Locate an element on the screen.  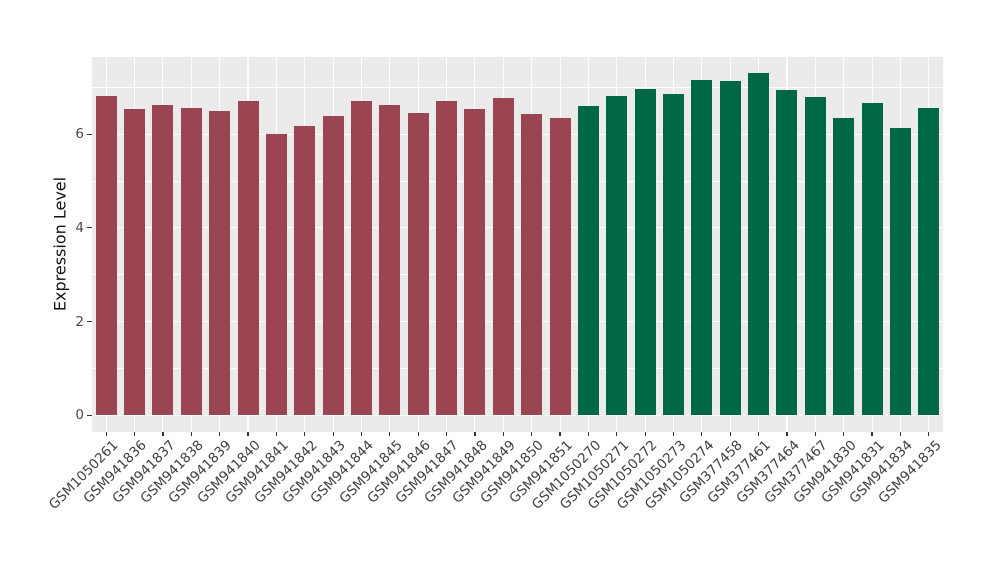
bar-GSM941850 is located at coordinates (532, 265).